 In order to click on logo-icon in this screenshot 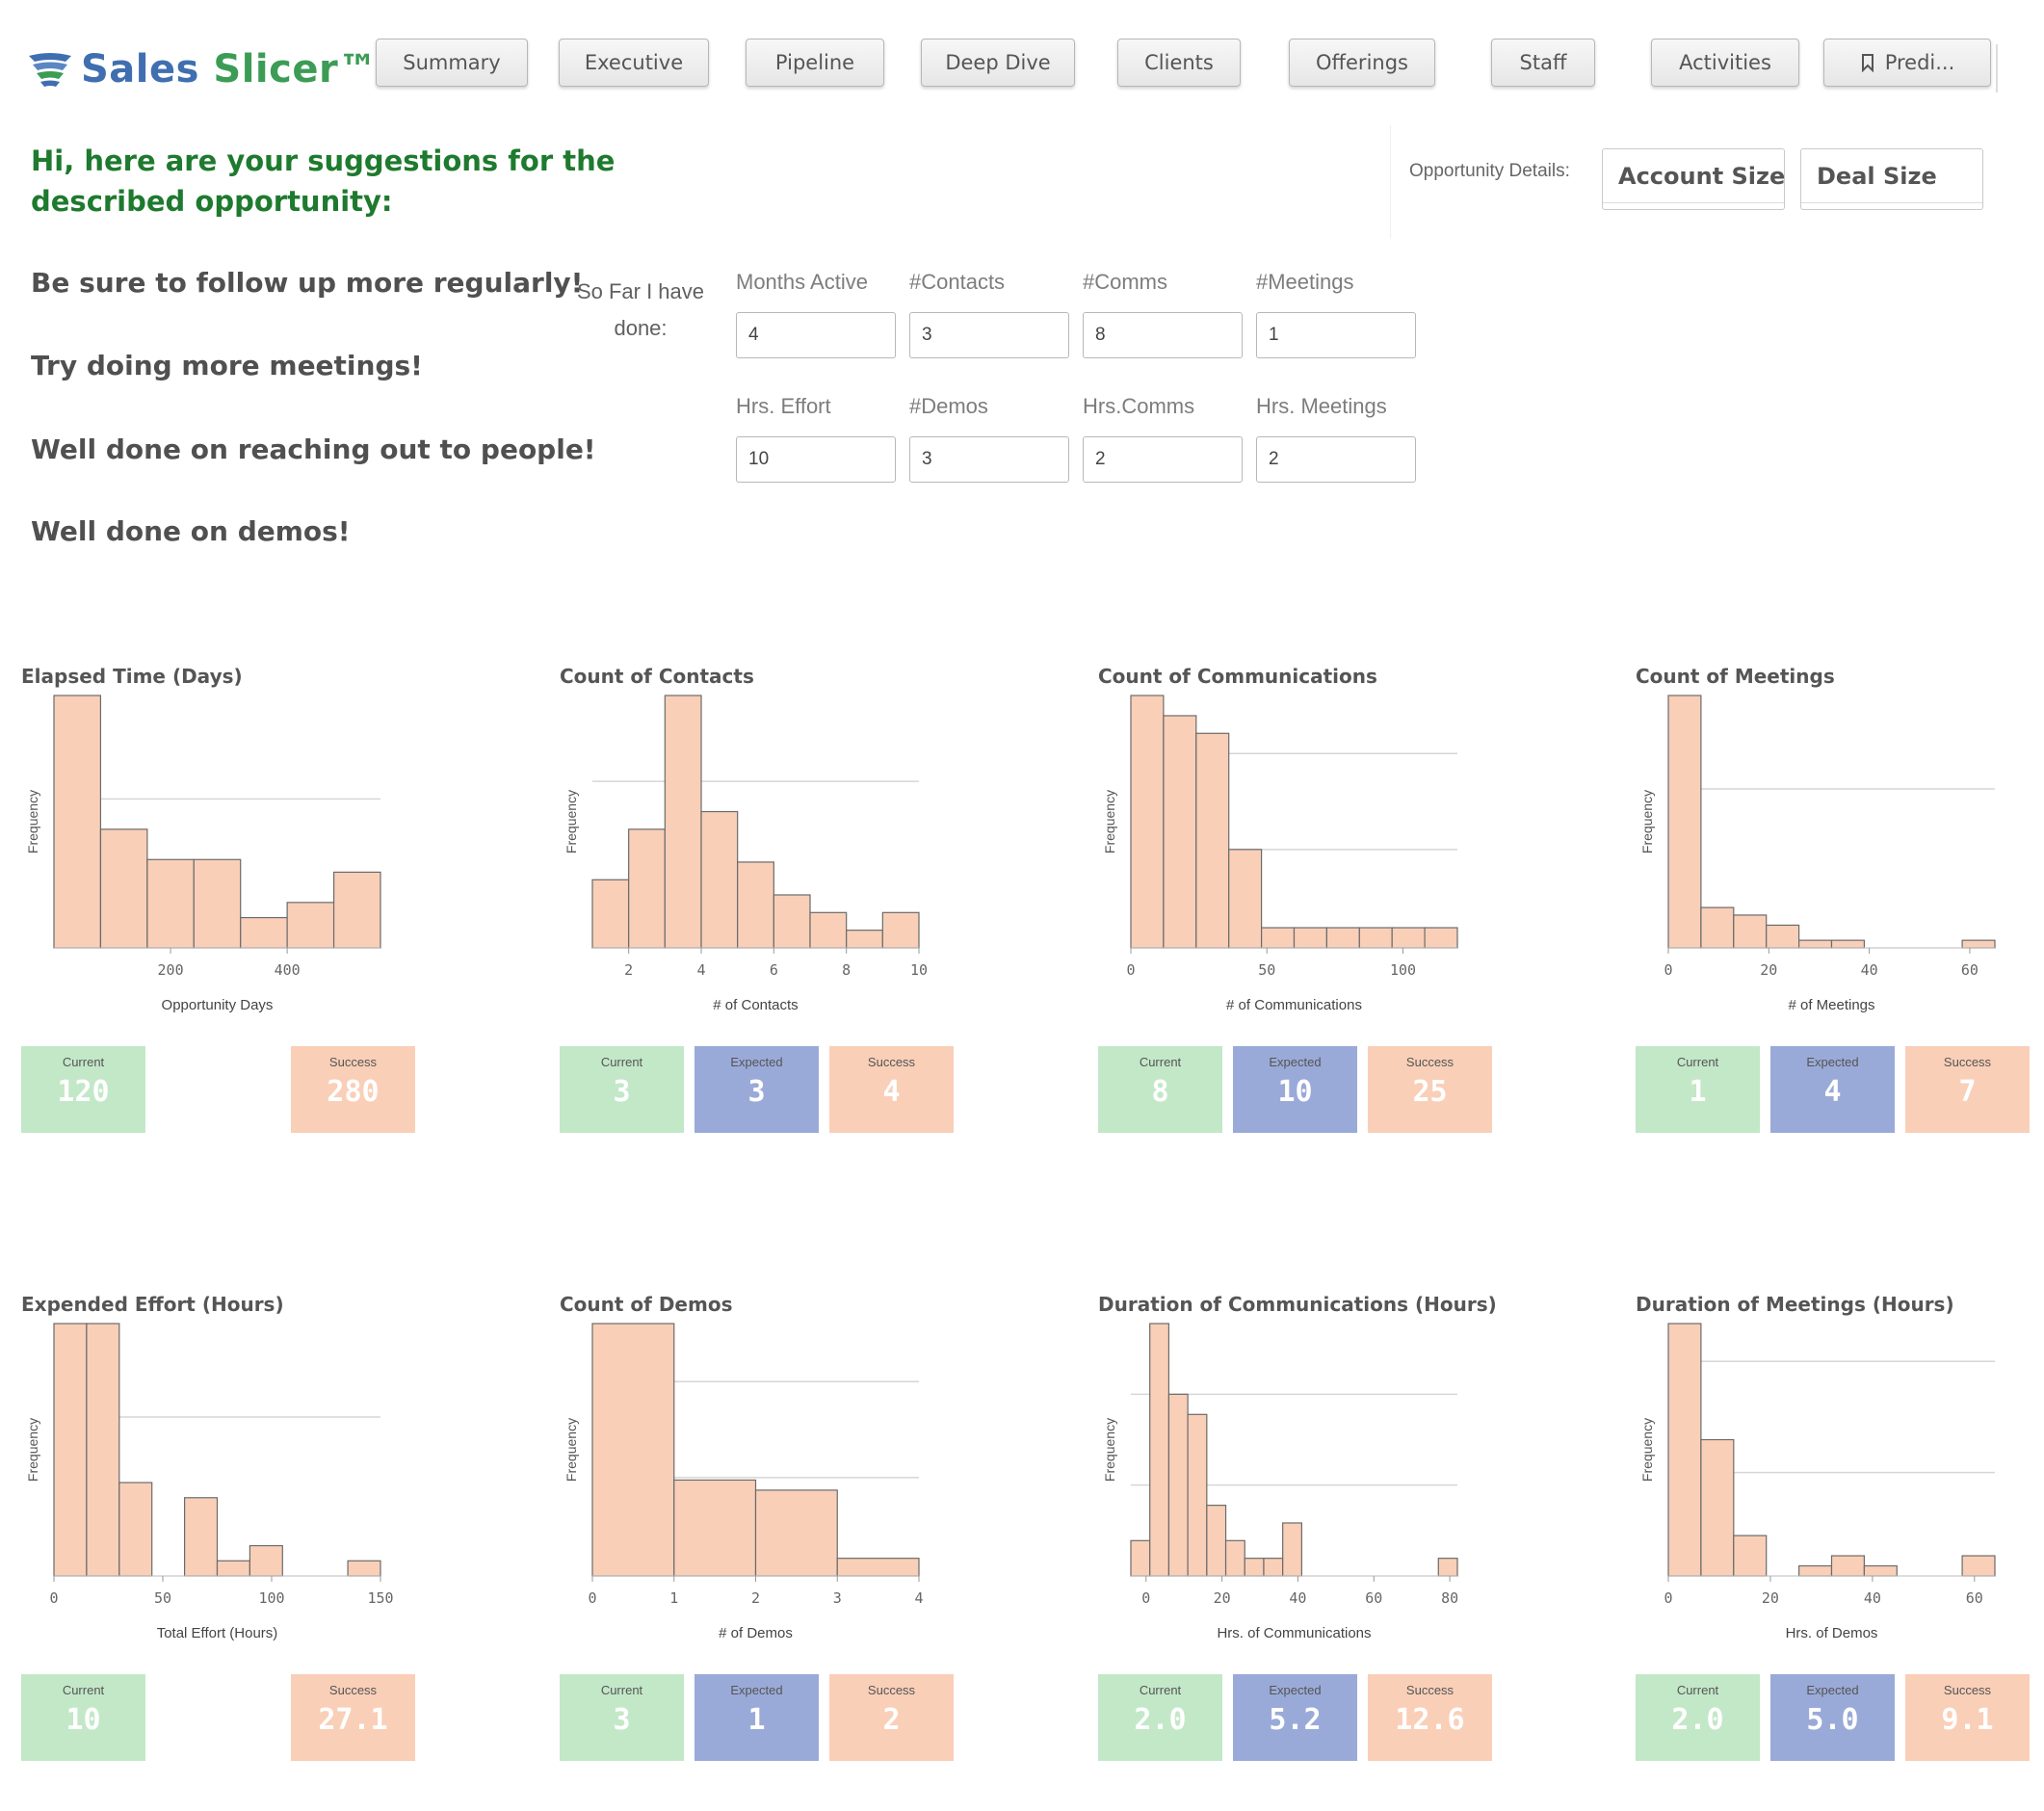, I will do `click(50, 70)`.